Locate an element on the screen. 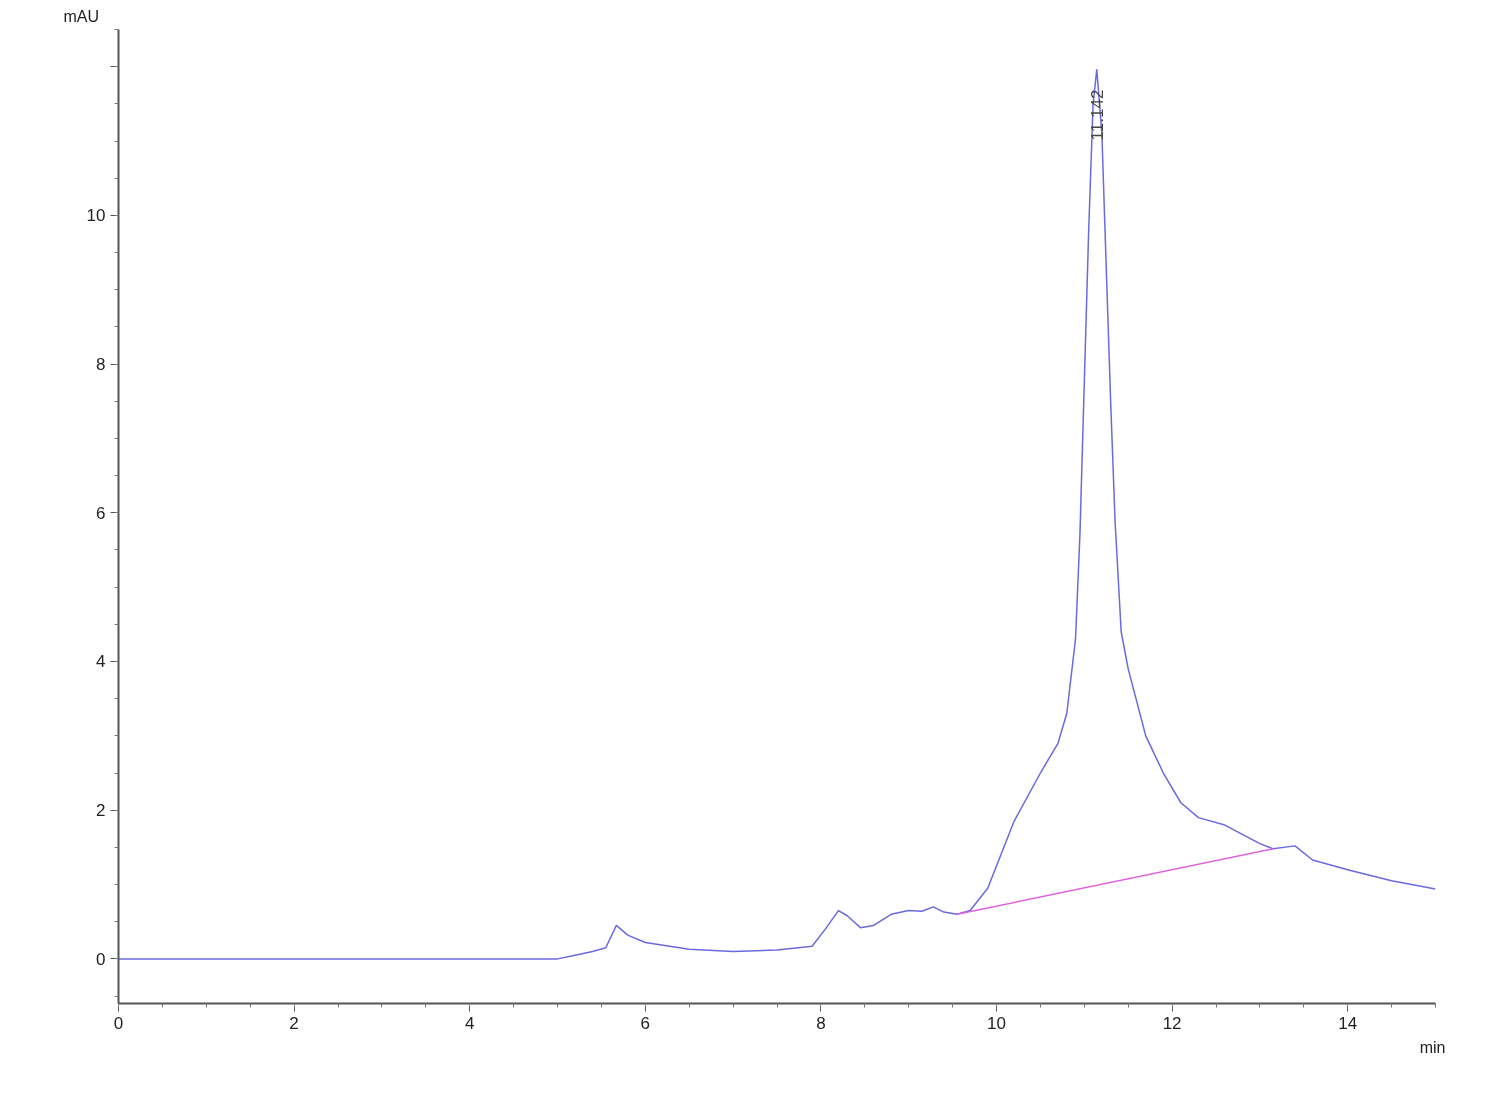 The width and height of the screenshot is (1500, 1100). y-axis-title: mAU is located at coordinates (81, 16).